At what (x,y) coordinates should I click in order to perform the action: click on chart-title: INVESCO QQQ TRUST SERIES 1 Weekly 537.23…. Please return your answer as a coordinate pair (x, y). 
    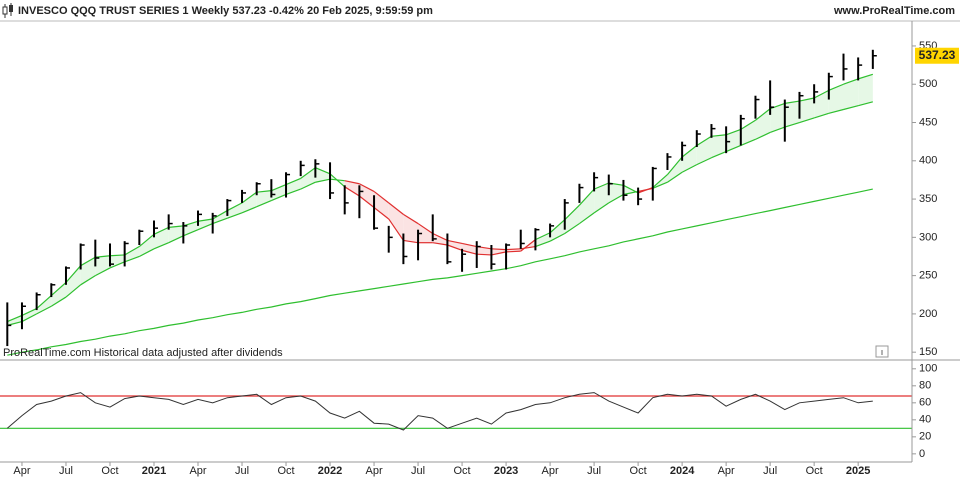
    Looking at the image, I should click on (225, 11).